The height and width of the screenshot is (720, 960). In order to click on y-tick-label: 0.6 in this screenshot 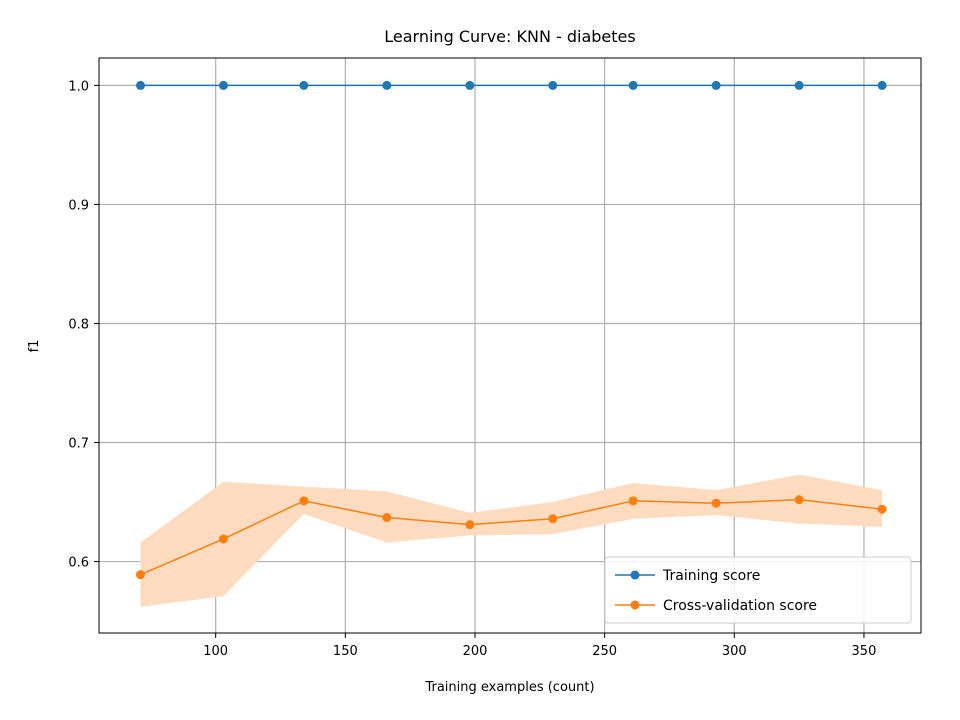, I will do `click(78, 563)`.